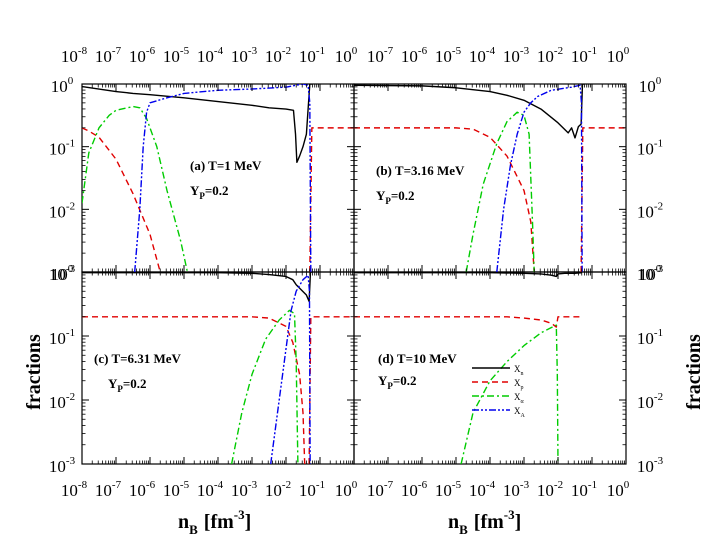 Image resolution: width=708 pixels, height=547 pixels. I want to click on y-axis-title-left: fractions, so click(34, 372).